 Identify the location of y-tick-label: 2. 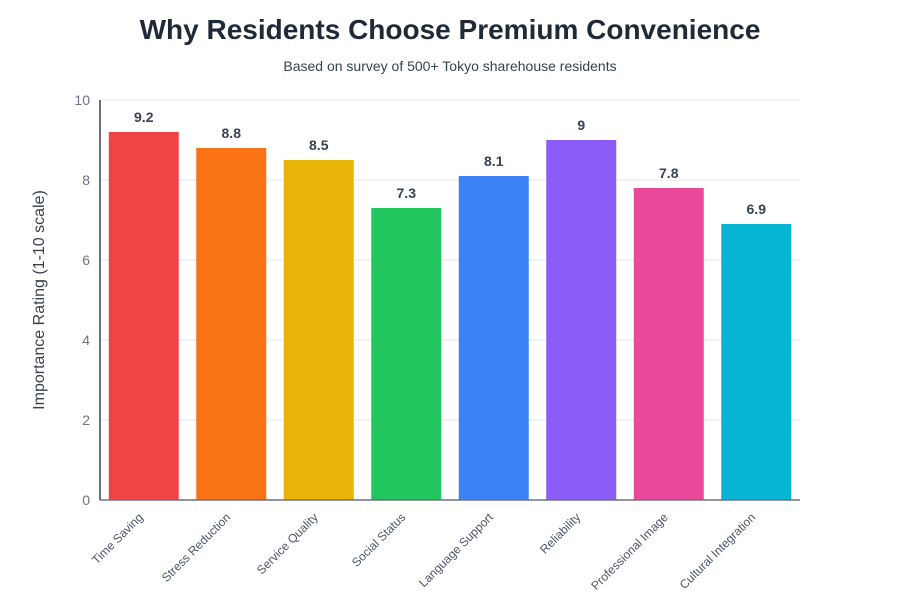
(86, 420).